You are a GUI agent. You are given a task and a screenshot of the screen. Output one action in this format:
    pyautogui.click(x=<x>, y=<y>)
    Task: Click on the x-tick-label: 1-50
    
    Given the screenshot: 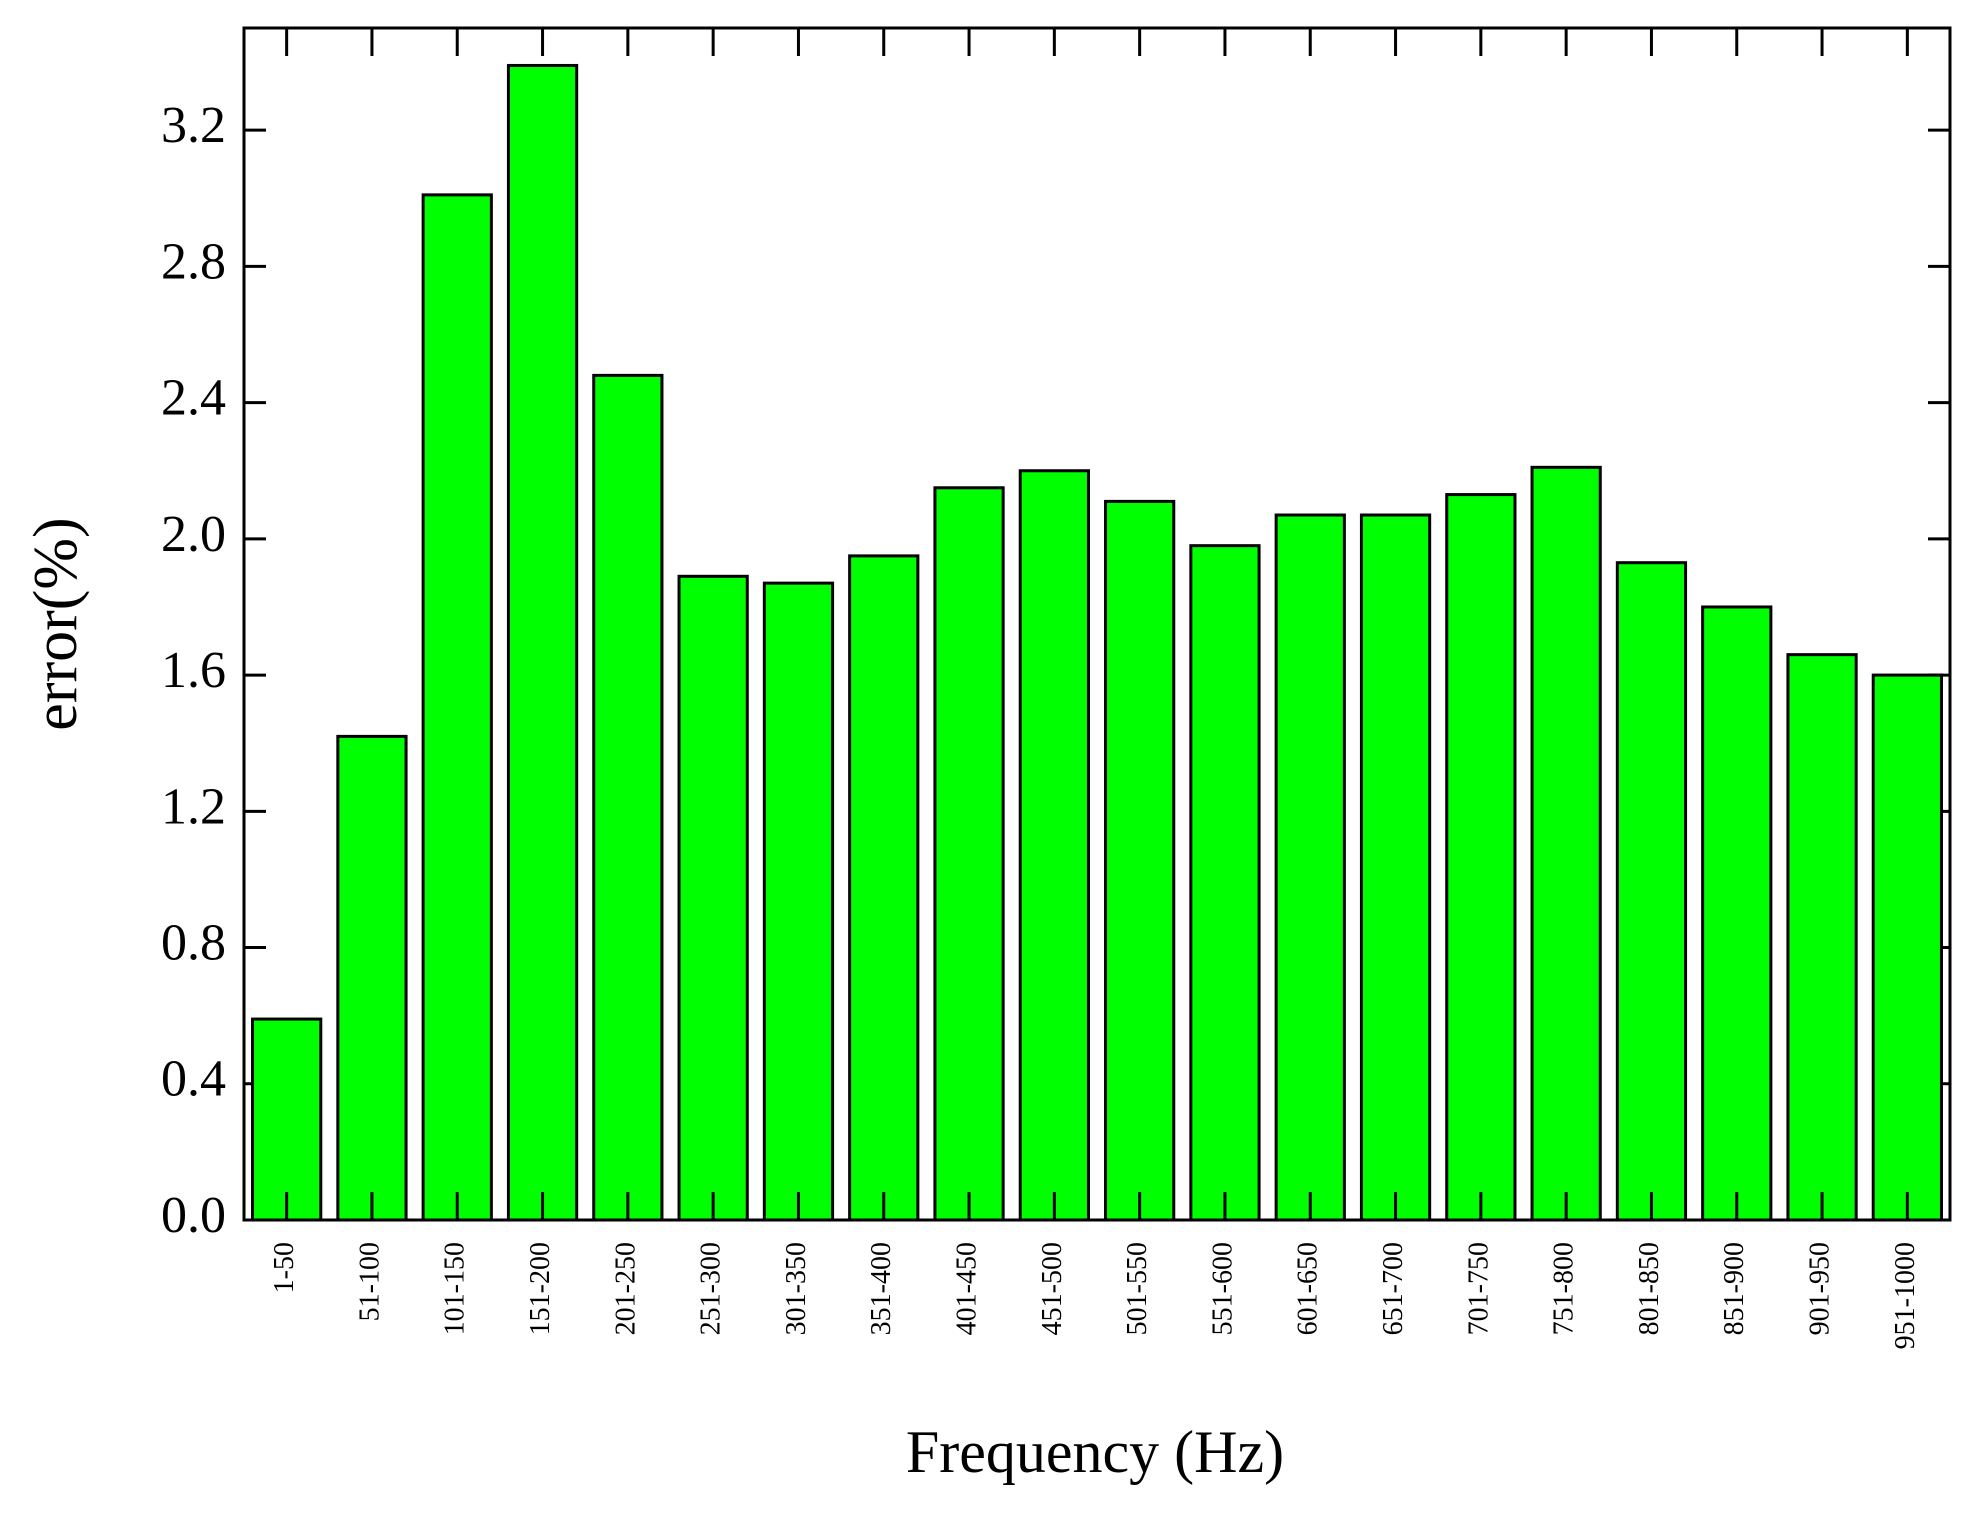 What is the action you would take?
    pyautogui.click(x=284, y=1267)
    